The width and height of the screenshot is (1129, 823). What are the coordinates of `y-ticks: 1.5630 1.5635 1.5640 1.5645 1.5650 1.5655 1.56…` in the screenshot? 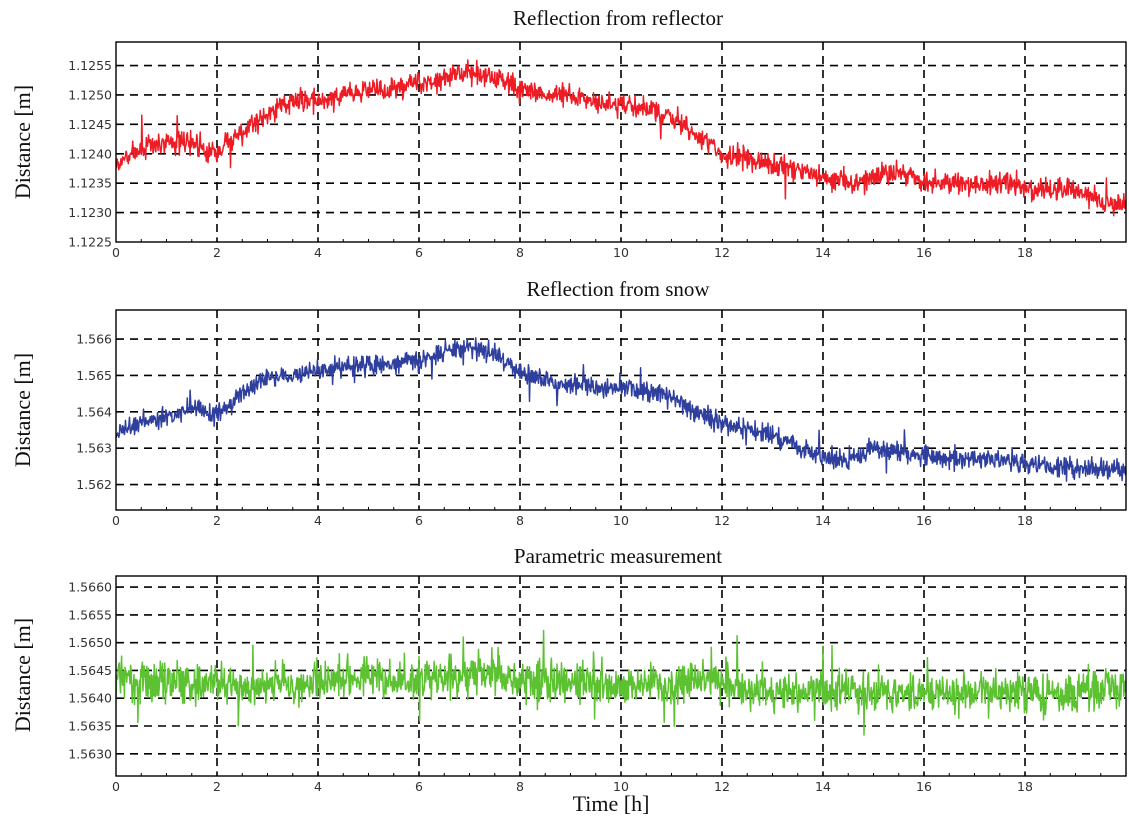 It's located at (94, 670).